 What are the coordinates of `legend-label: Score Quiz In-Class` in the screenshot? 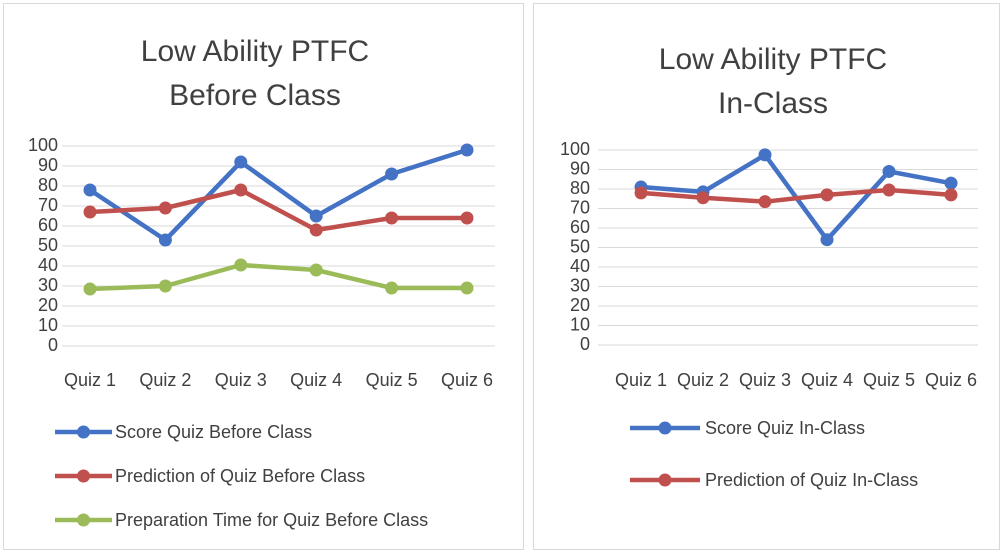 It's located at (785, 428).